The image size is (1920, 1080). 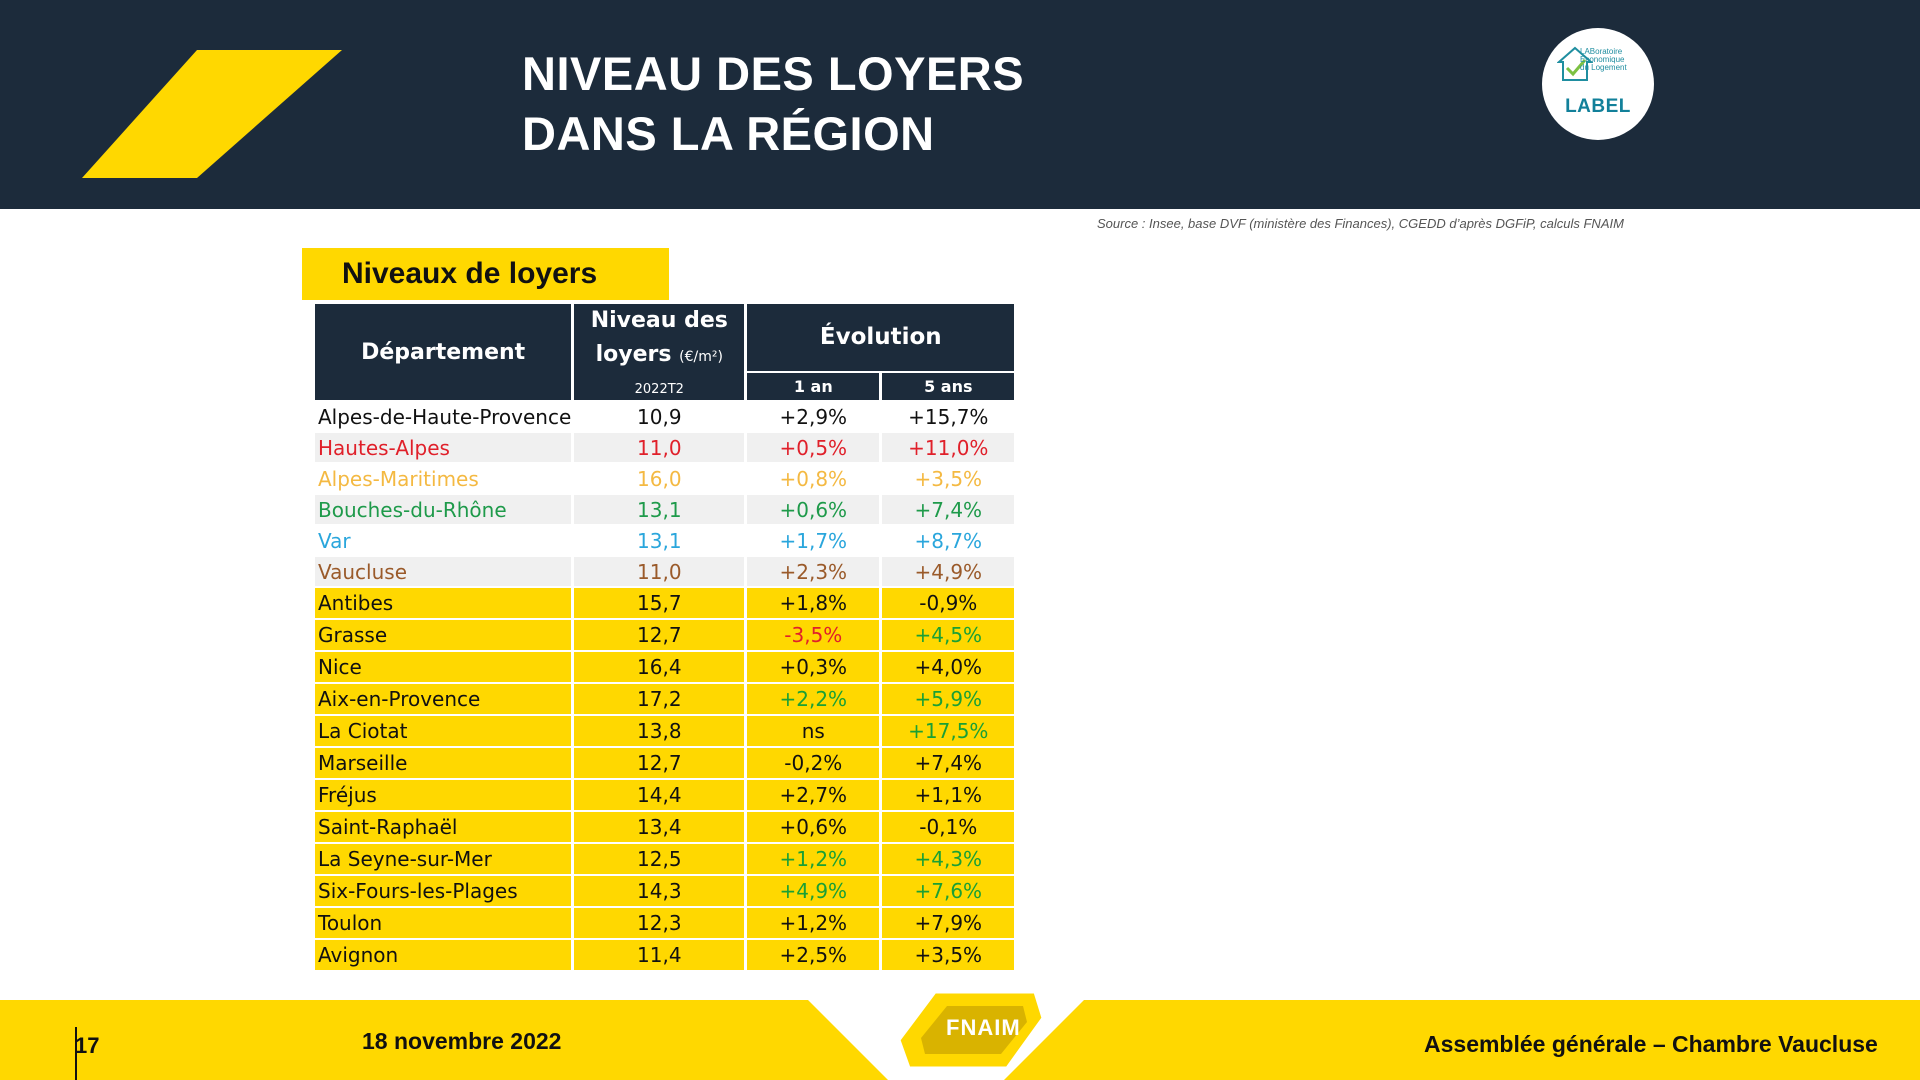 I want to click on ville-row: Fréjus 14,4 +2,7% +1,1%, so click(x=665, y=795).